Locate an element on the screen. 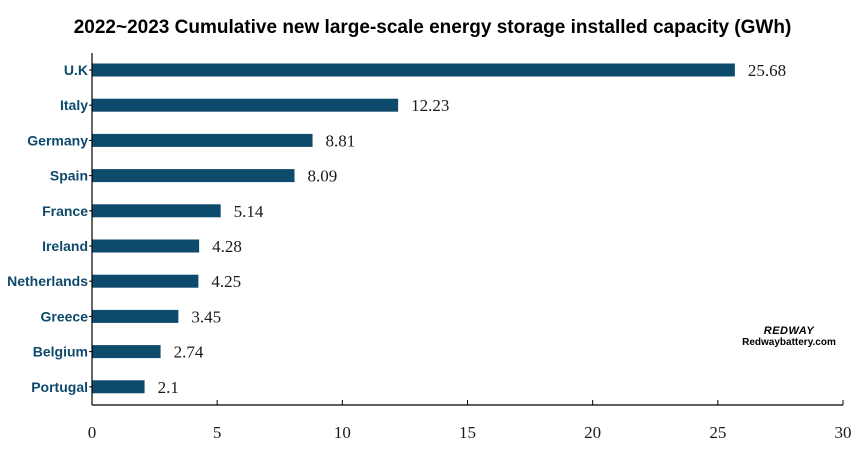 This screenshot has height=450, width=865. category-label-greece: Greece is located at coordinates (65, 316).